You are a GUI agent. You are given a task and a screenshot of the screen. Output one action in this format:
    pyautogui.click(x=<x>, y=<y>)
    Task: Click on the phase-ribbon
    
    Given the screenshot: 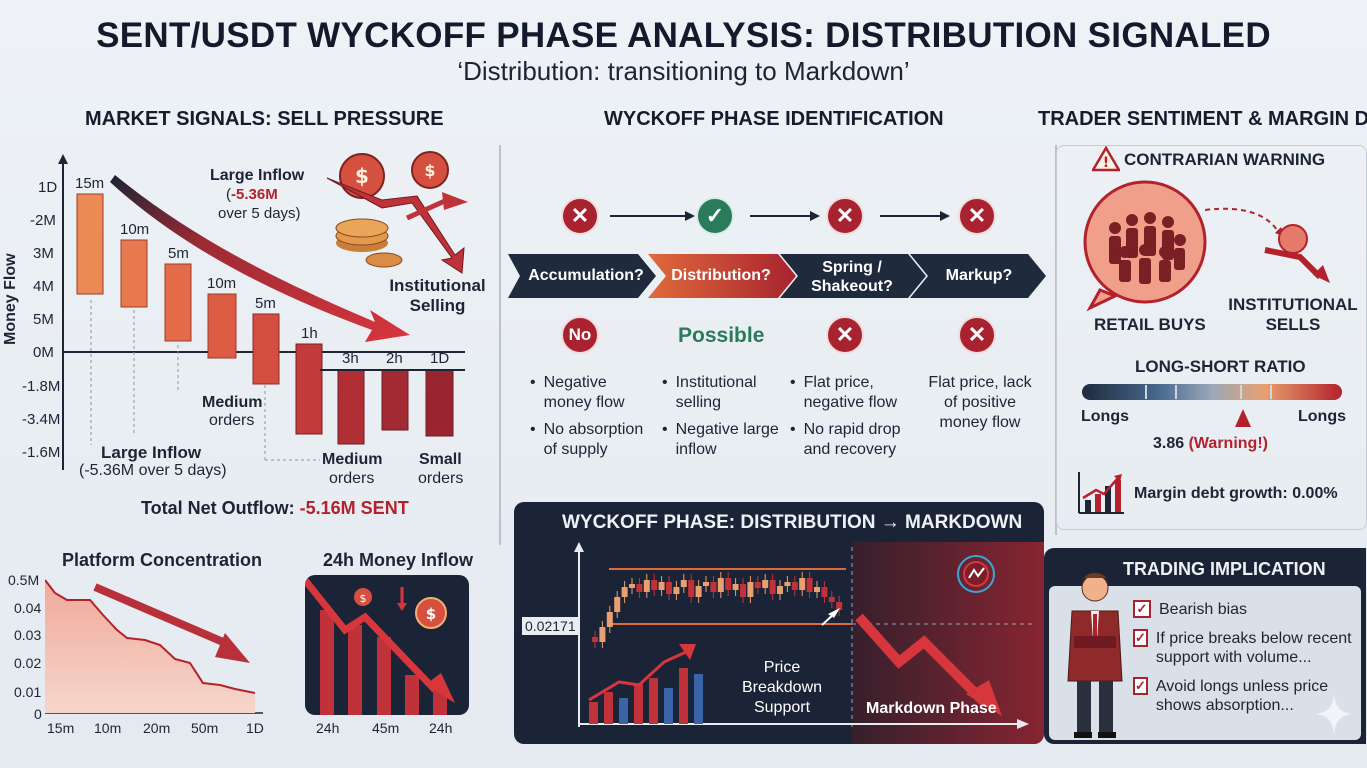 What is the action you would take?
    pyautogui.click(x=777, y=276)
    